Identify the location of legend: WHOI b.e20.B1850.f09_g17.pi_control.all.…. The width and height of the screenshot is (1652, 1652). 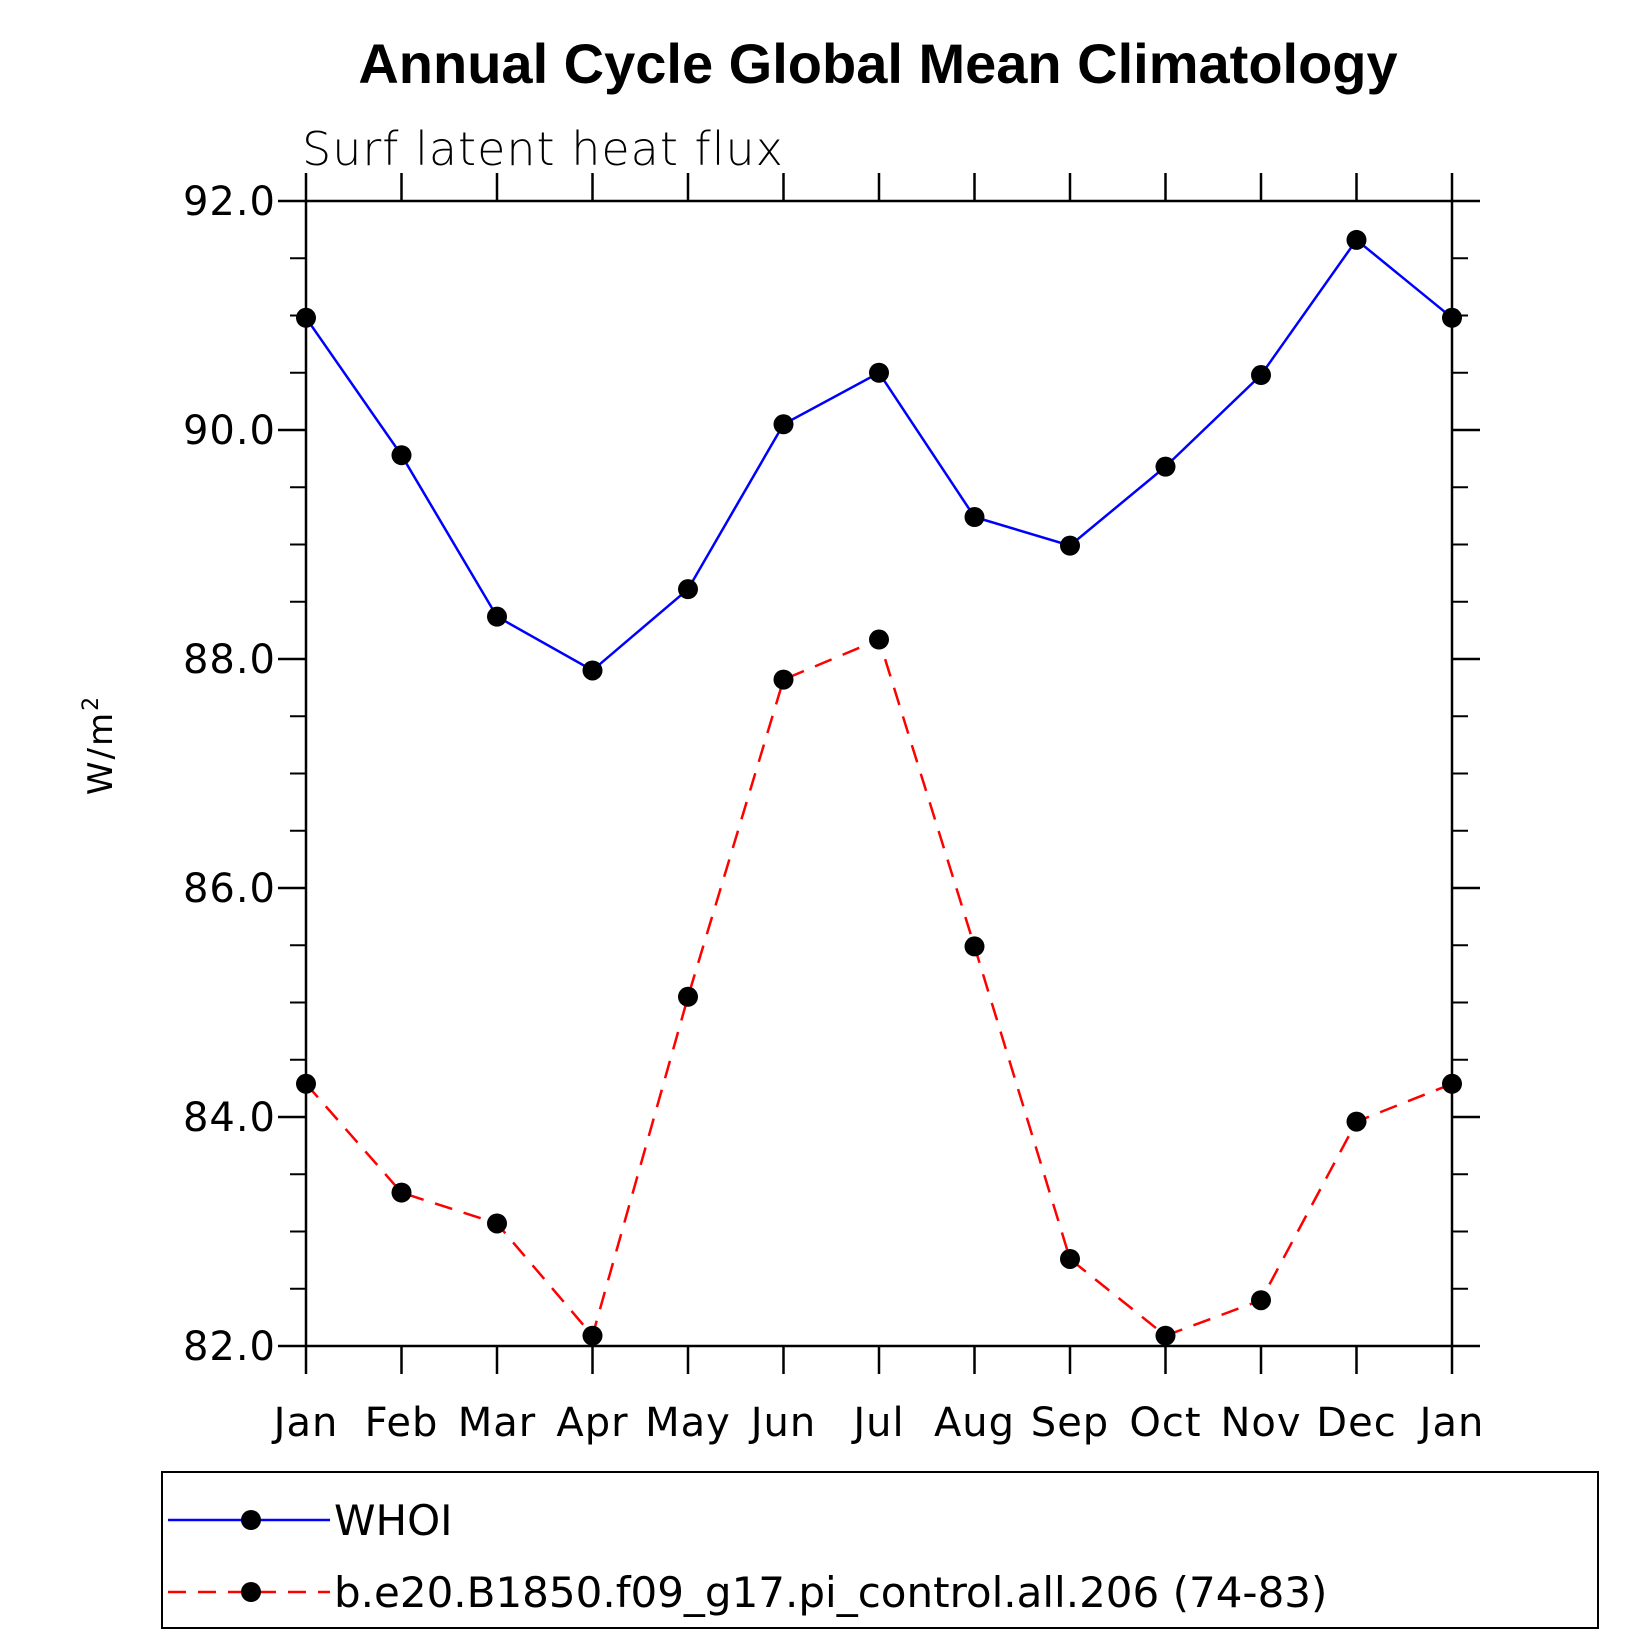
(880, 1550).